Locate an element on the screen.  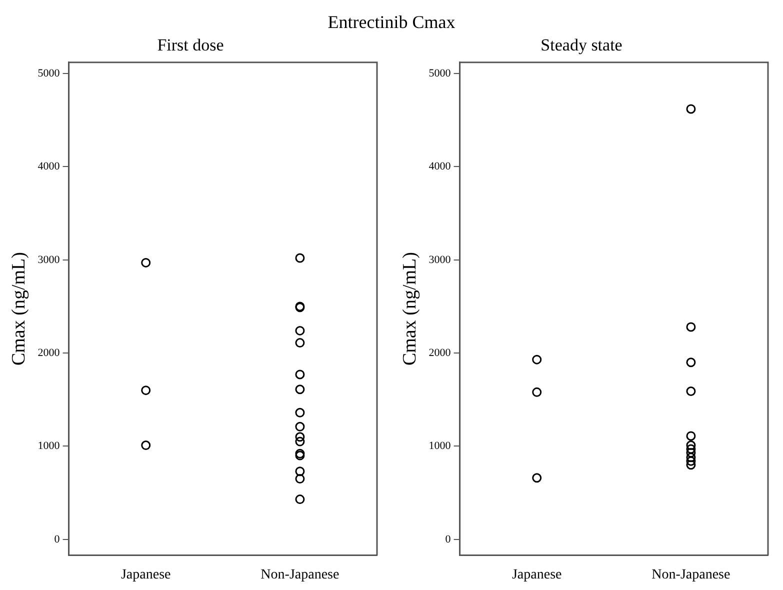
chart-title: Steady state is located at coordinates (581, 45).